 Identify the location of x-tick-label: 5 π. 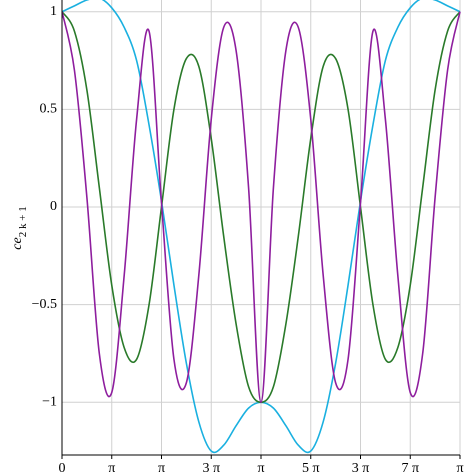
(311, 467).